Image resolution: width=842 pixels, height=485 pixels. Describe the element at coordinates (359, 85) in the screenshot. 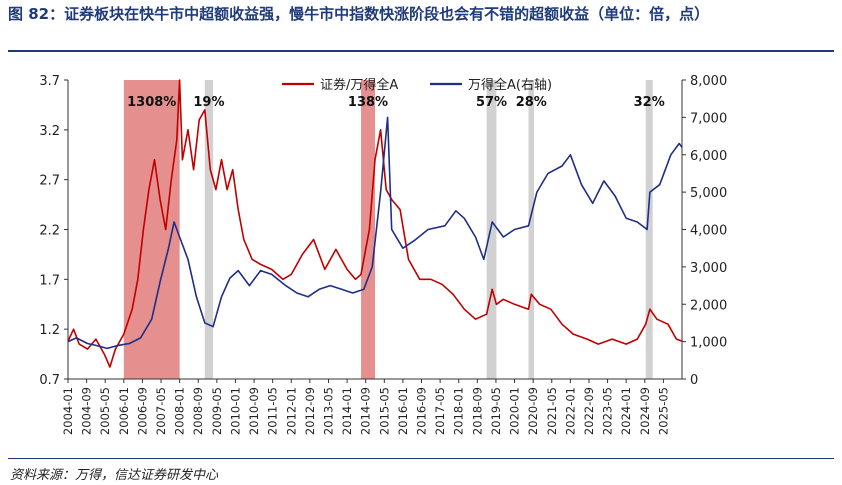

I see `legend-label: 证券/万得全A` at that location.